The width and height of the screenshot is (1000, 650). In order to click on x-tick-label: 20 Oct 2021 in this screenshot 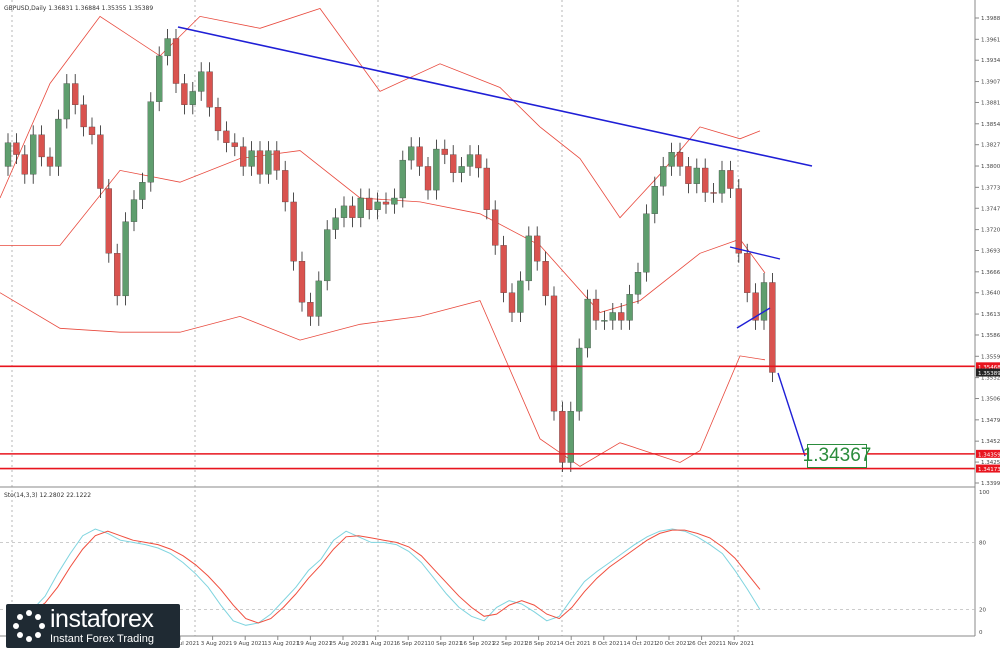, I will do `click(673, 644)`.